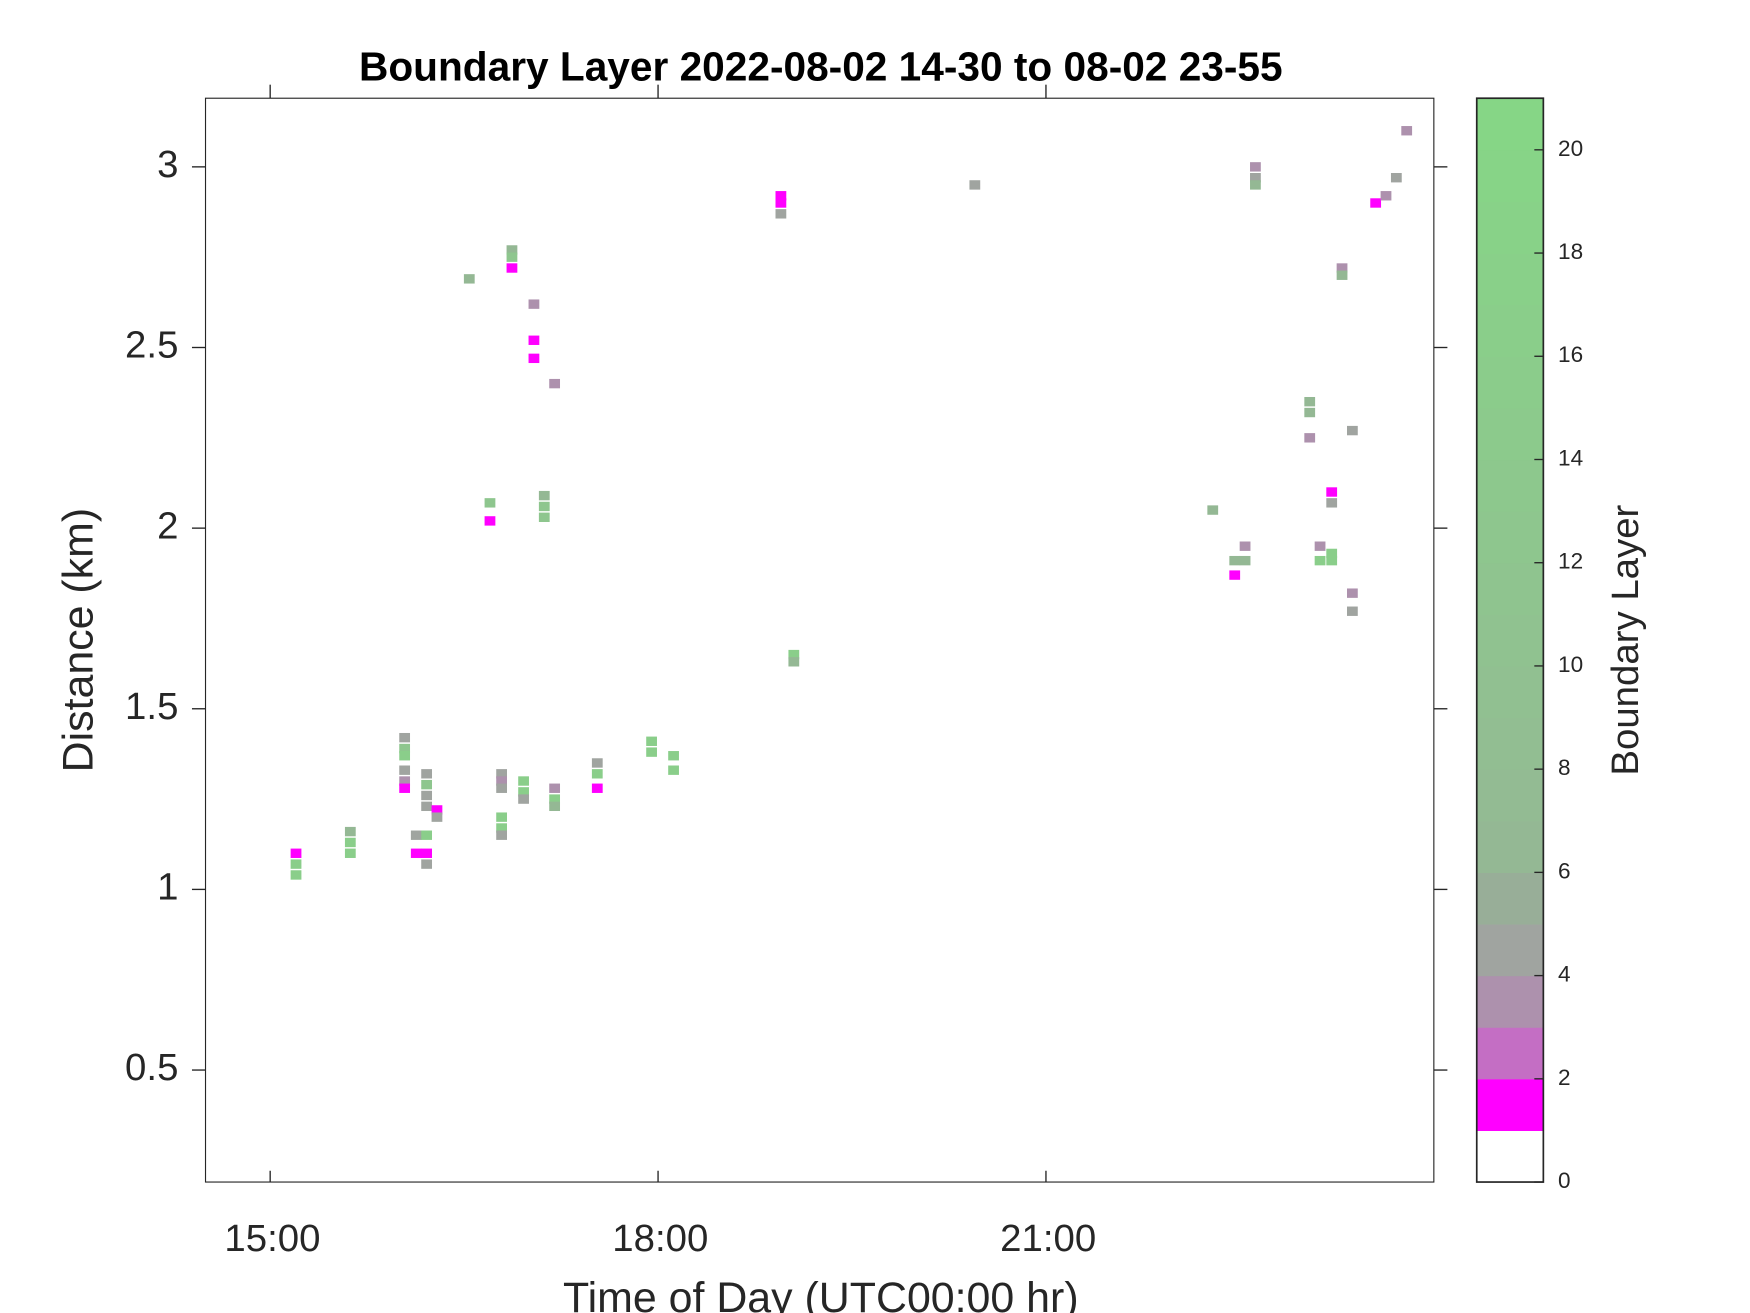 The image size is (1750, 1313). What do you see at coordinates (1570, 664) in the screenshot?
I see `colorbar-tick-label: 10` at bounding box center [1570, 664].